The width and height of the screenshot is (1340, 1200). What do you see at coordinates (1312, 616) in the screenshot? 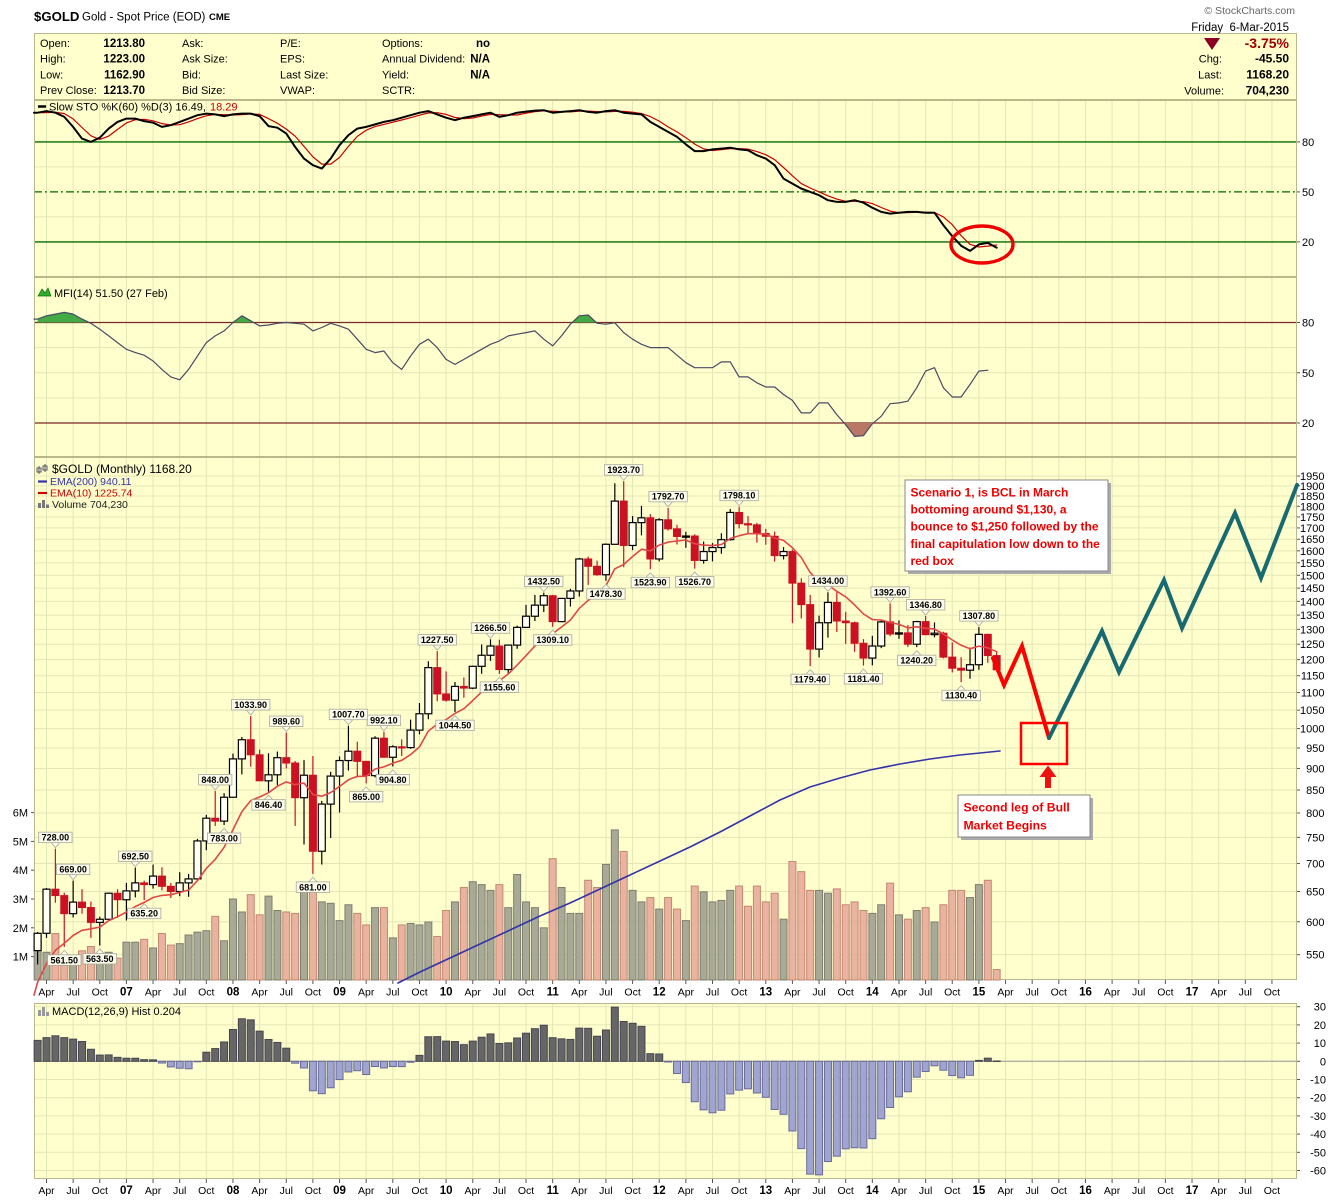
I see `svg-text: 1350` at bounding box center [1312, 616].